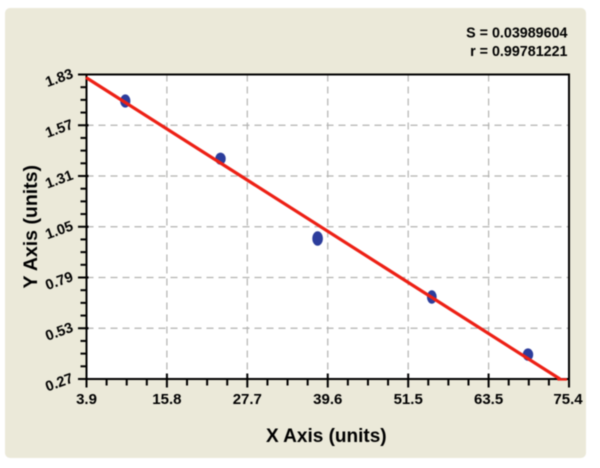 Image resolution: width=600 pixels, height=468 pixels. I want to click on svg-text: Y Axis (units), so click(31, 227).